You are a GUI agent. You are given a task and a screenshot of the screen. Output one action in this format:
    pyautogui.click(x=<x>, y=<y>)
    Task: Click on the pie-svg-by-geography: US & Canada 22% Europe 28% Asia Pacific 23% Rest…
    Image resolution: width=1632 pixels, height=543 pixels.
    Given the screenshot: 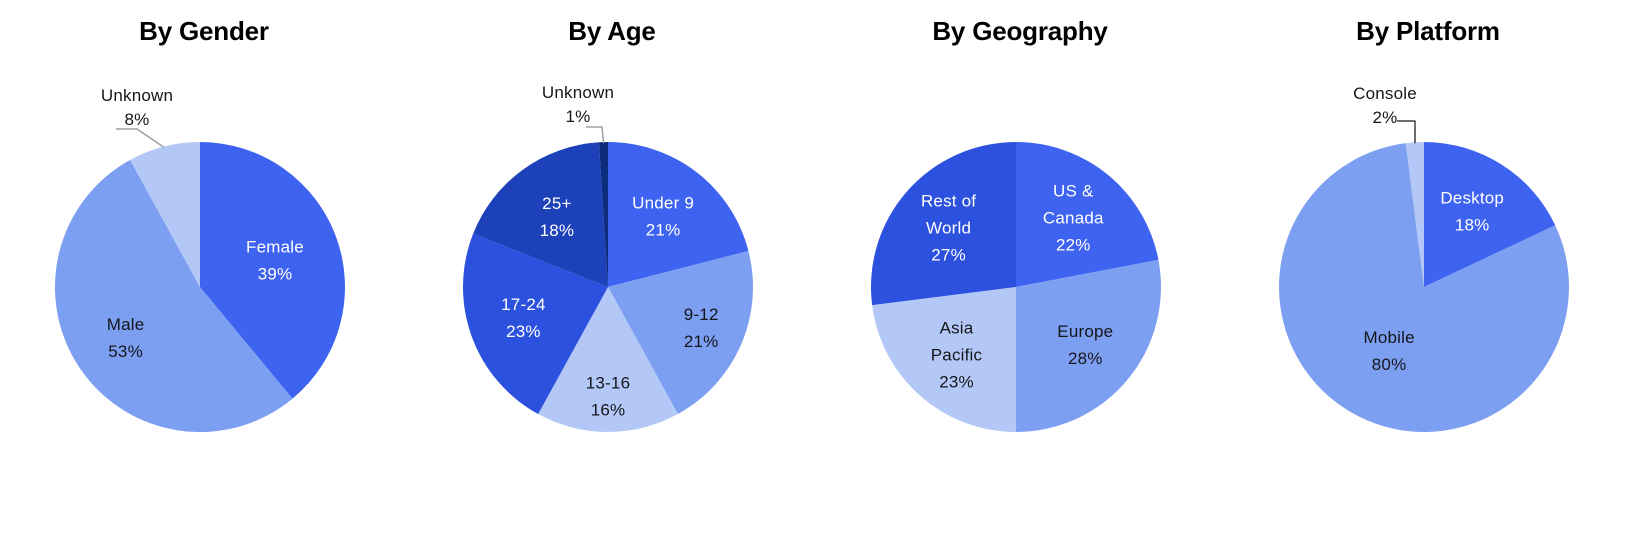 What is the action you would take?
    pyautogui.click(x=1015, y=287)
    